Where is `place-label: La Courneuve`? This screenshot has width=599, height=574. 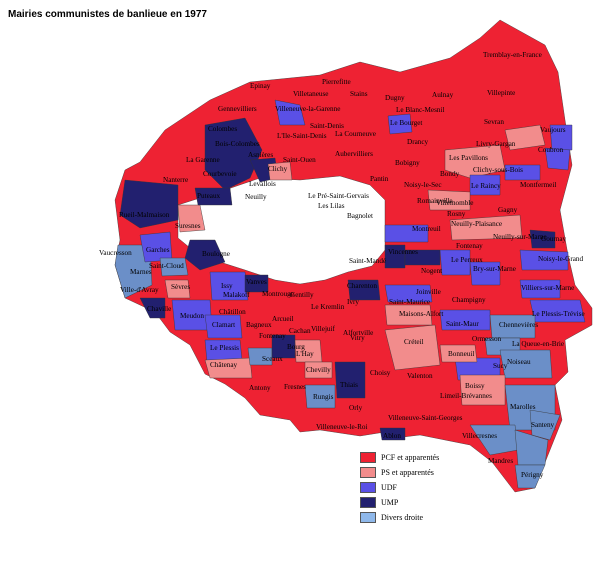 place-label: La Courneuve is located at coordinates (355, 134).